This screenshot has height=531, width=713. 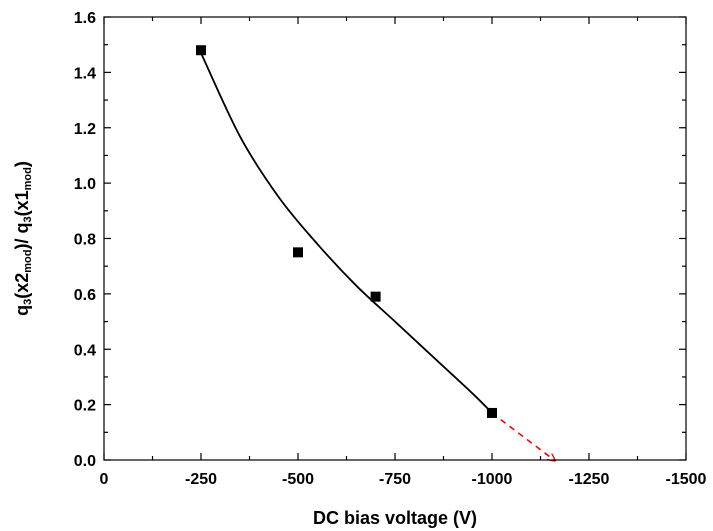 I want to click on x-tick-label: -1250, so click(x=589, y=479).